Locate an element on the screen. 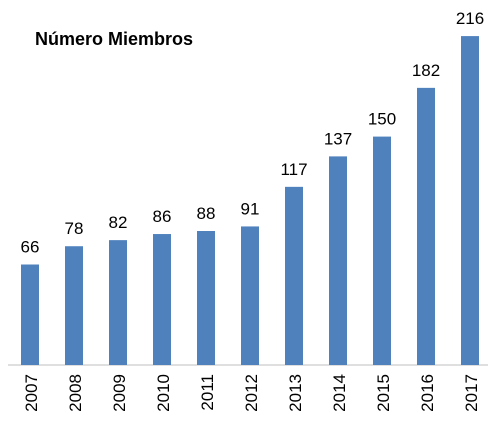  x-tick-label: 2013 is located at coordinates (295, 393).